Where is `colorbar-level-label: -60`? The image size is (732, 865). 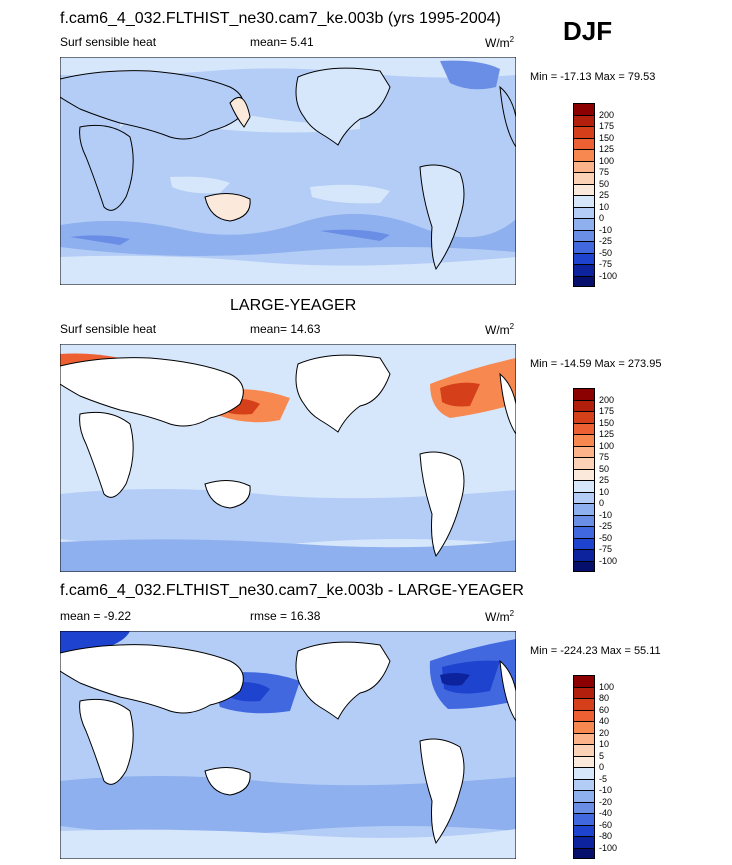 colorbar-level-label: -60 is located at coordinates (606, 824).